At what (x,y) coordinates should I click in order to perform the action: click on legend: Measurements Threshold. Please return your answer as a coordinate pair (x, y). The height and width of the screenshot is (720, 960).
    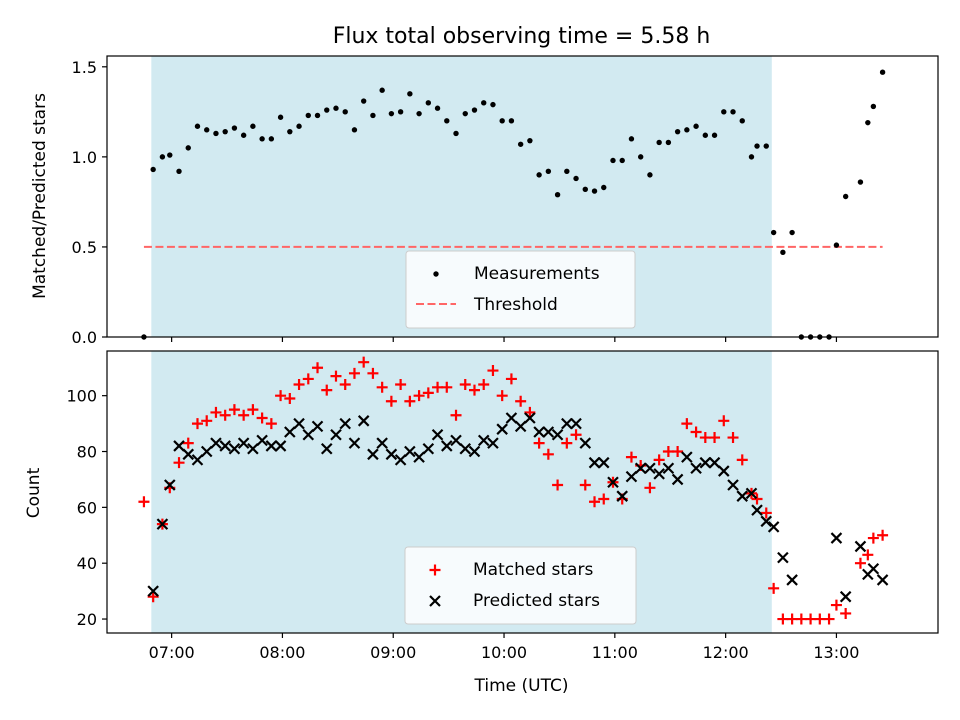
    Looking at the image, I should click on (520, 289).